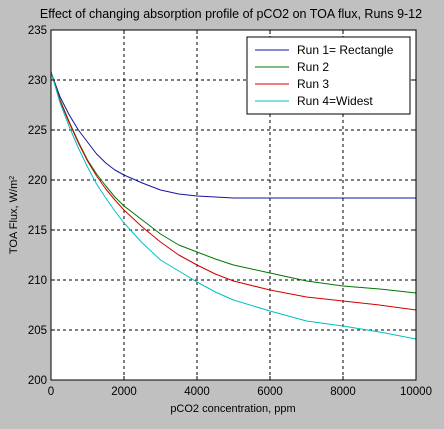  Describe the element at coordinates (270, 392) in the screenshot. I see `x-tick-label: 6000` at that location.